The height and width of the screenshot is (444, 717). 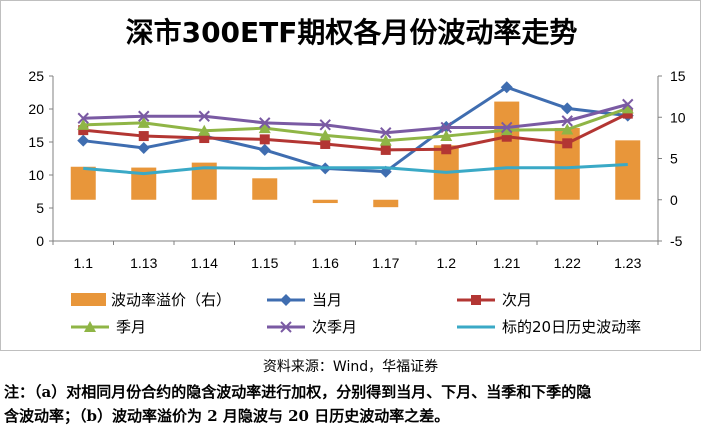 What do you see at coordinates (90, 326) in the screenshot?
I see `legend-marker-quarter-month` at bounding box center [90, 326].